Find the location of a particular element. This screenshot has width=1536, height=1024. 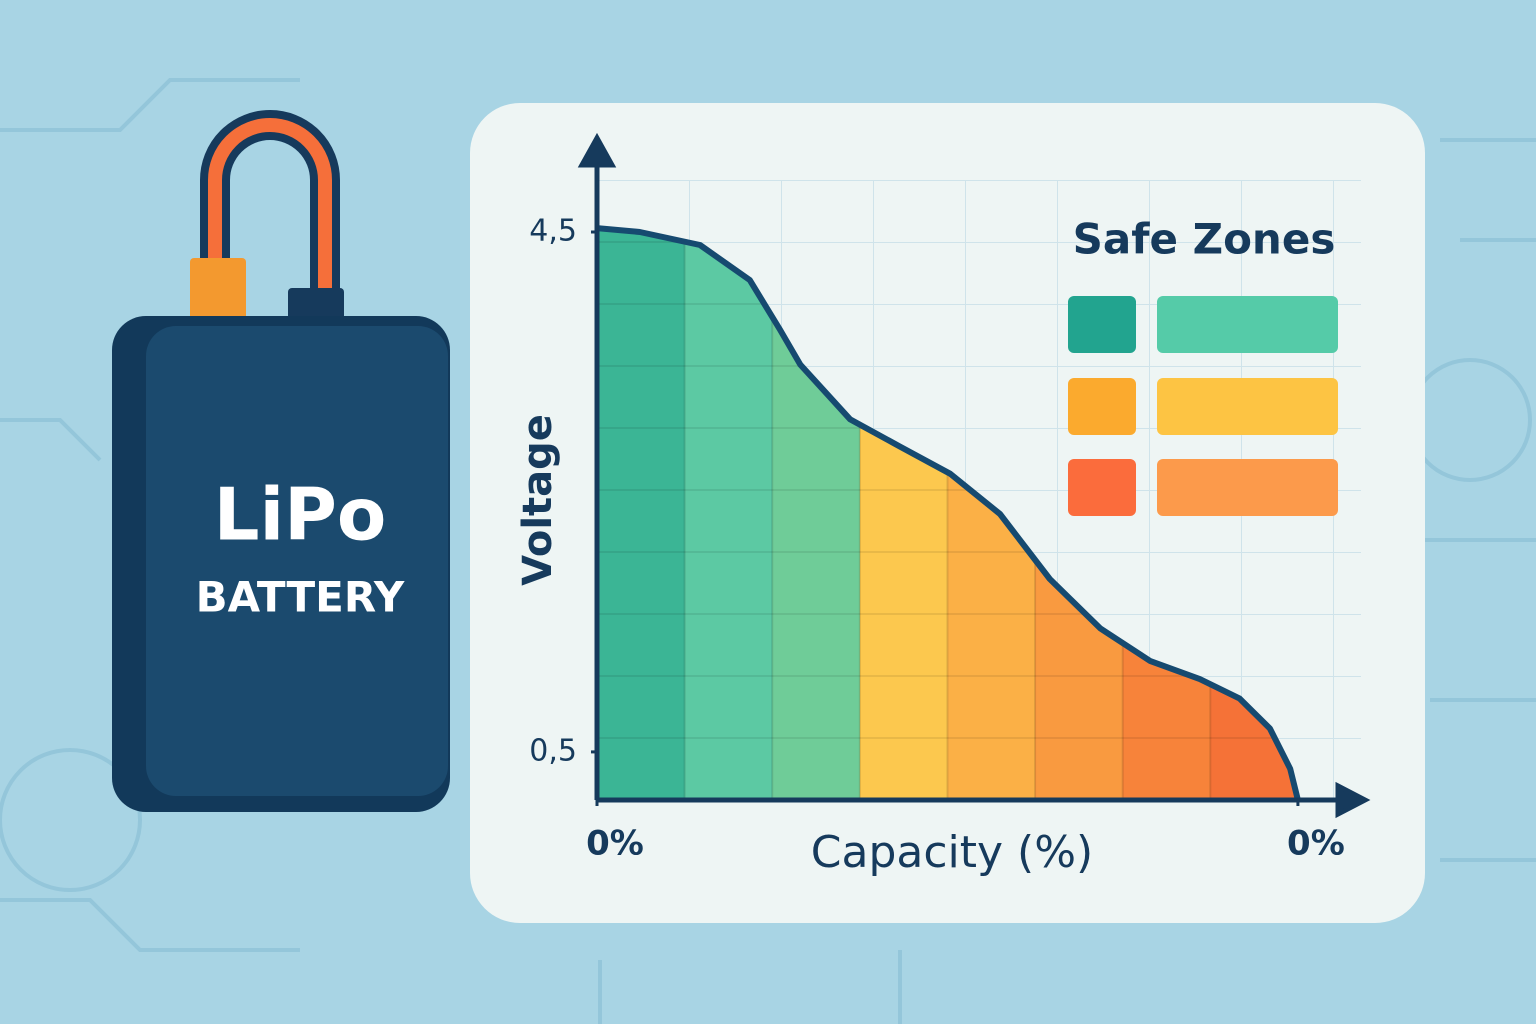

y-axis-label: Voltage is located at coordinates (538, 500).